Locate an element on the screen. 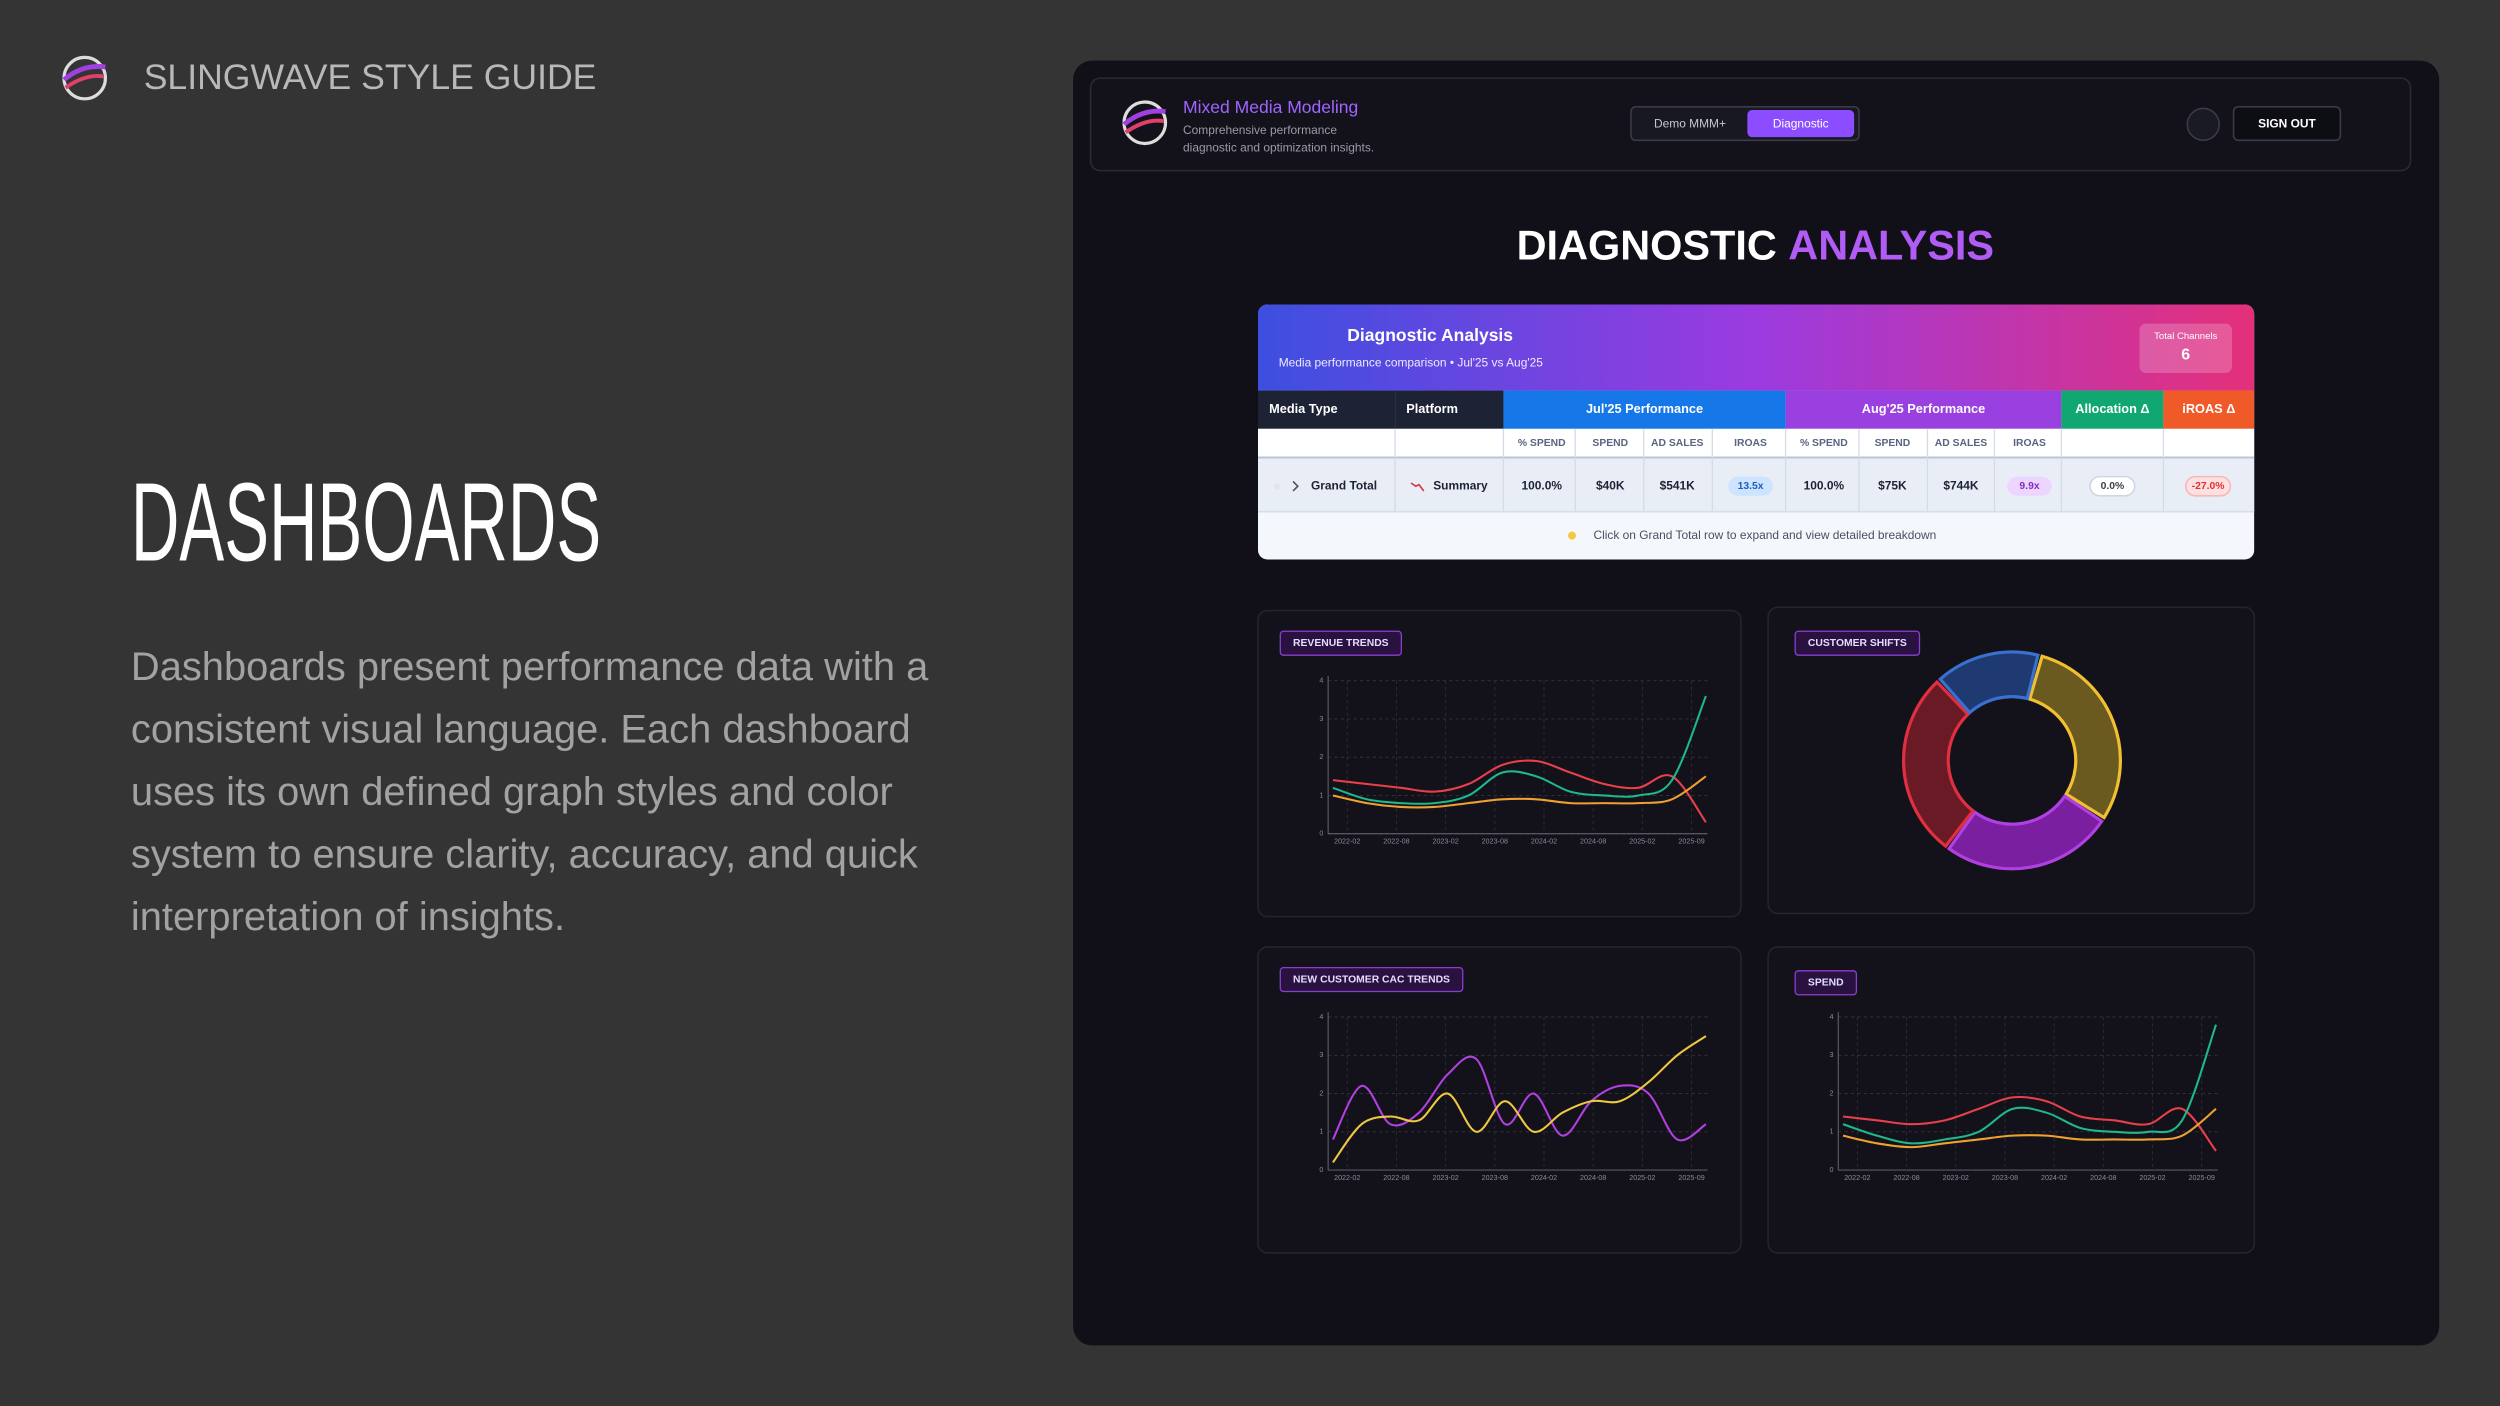 Image resolution: width=2500 pixels, height=1406 pixels. avatar is located at coordinates (2203, 124).